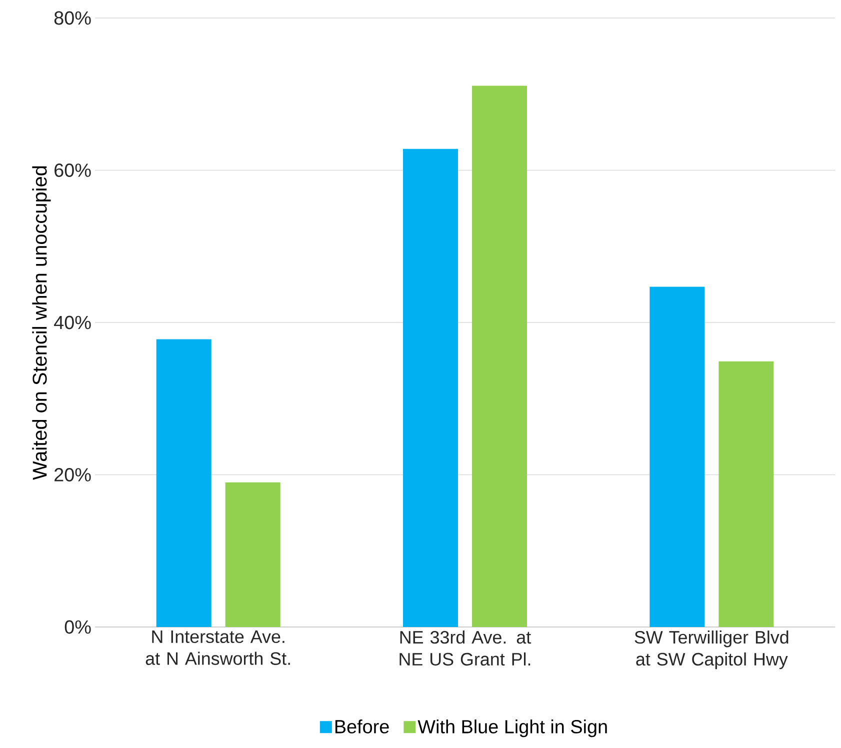 Image resolution: width=841 pixels, height=748 pixels. I want to click on y-axis-title: Waited on Stencil when unoccupied, so click(41, 323).